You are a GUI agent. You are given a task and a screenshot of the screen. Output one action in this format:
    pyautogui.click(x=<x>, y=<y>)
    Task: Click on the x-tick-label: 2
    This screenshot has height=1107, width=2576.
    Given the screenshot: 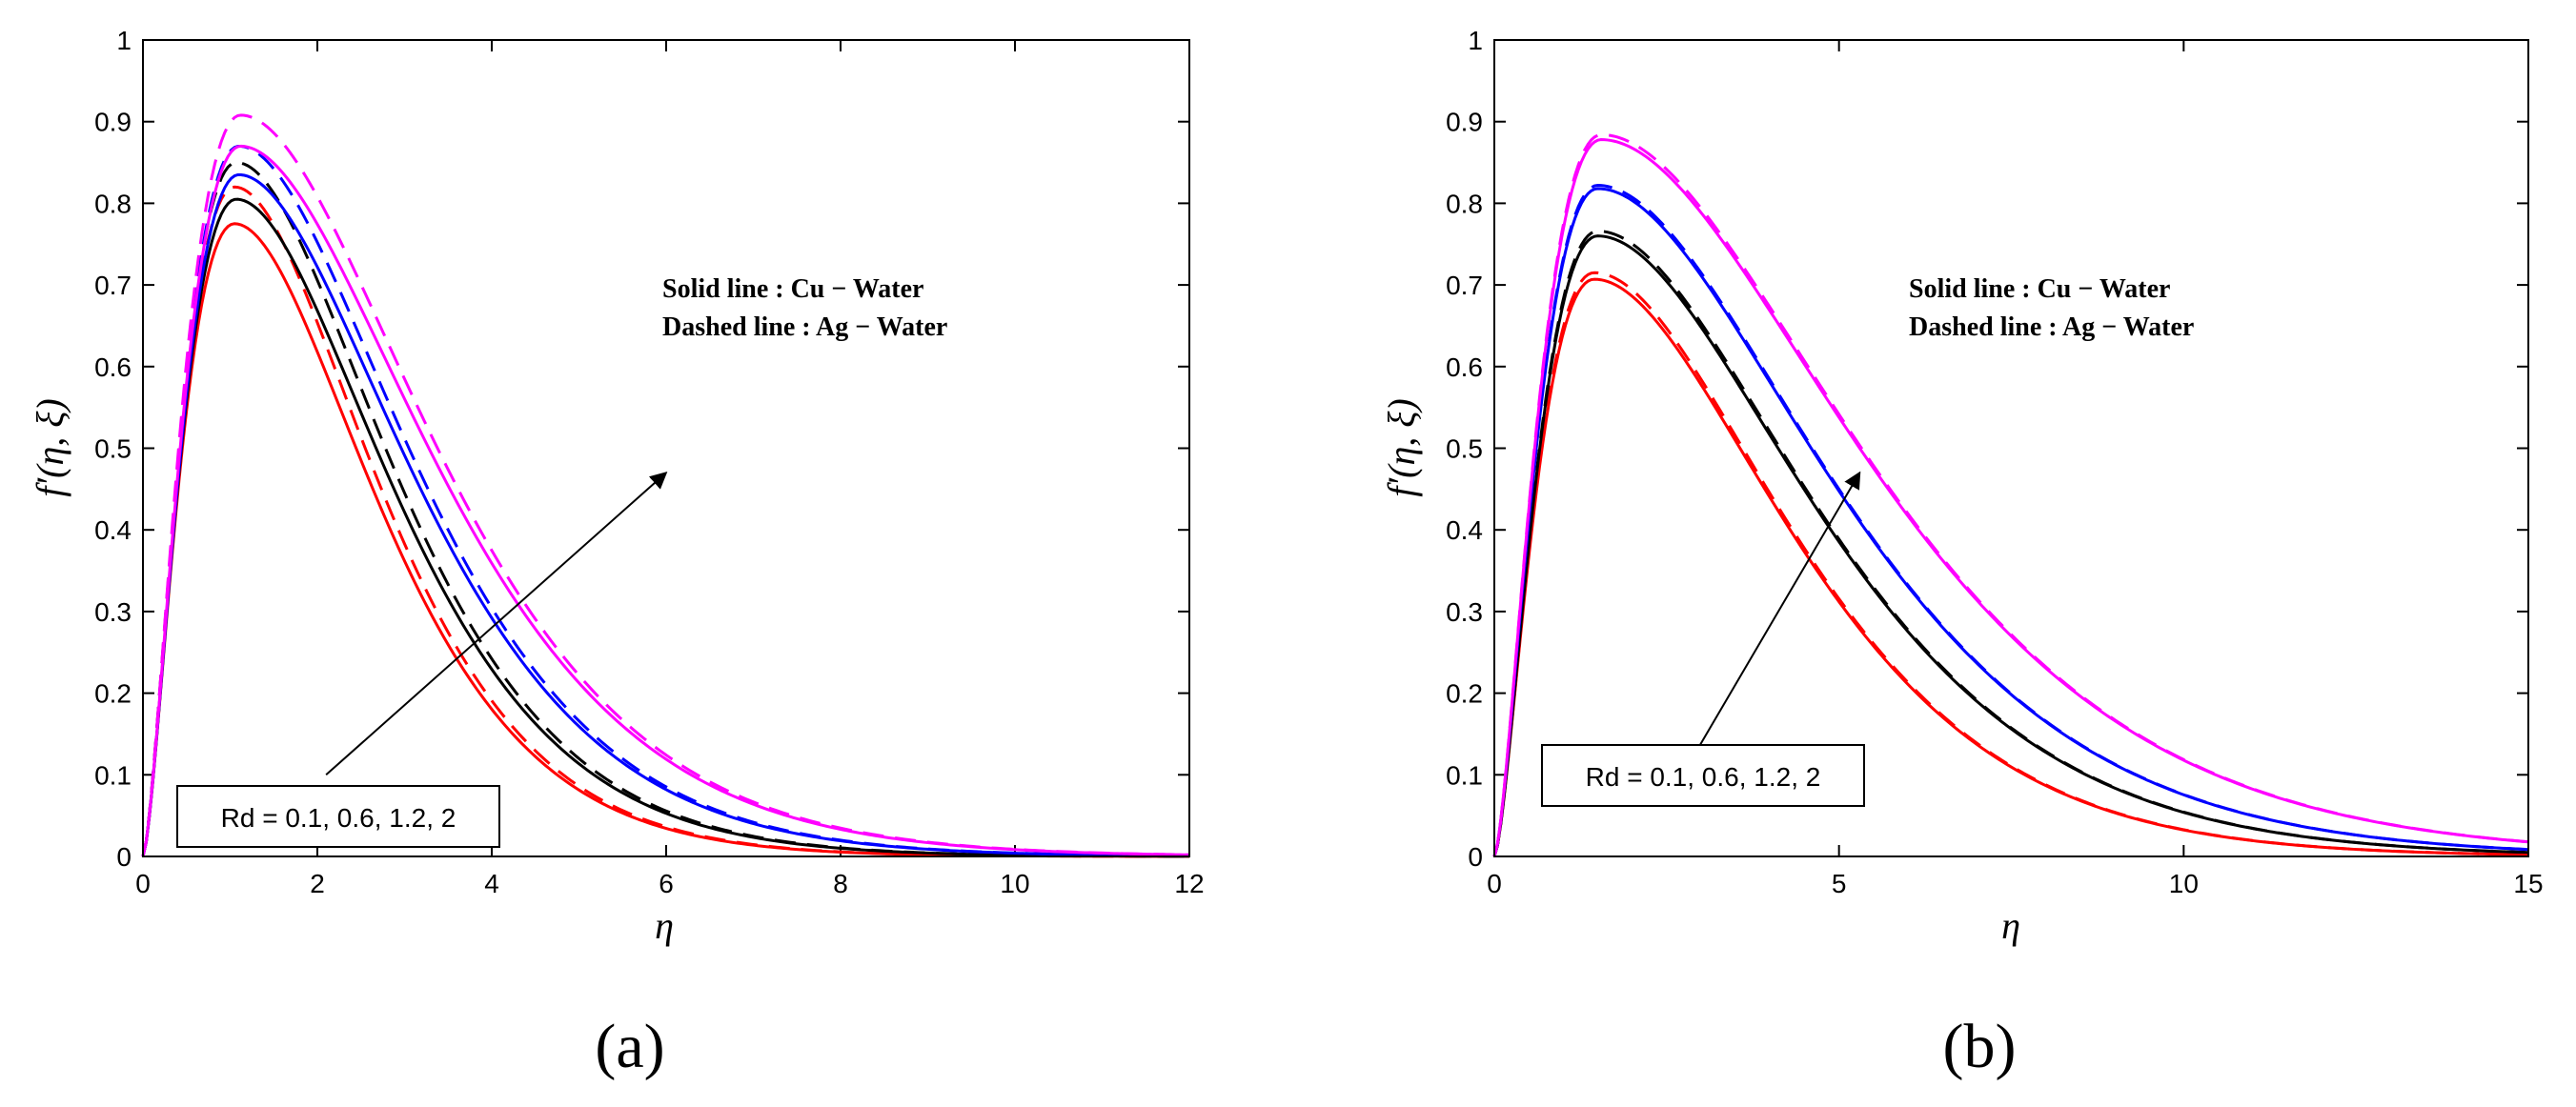 What is the action you would take?
    pyautogui.click(x=318, y=883)
    